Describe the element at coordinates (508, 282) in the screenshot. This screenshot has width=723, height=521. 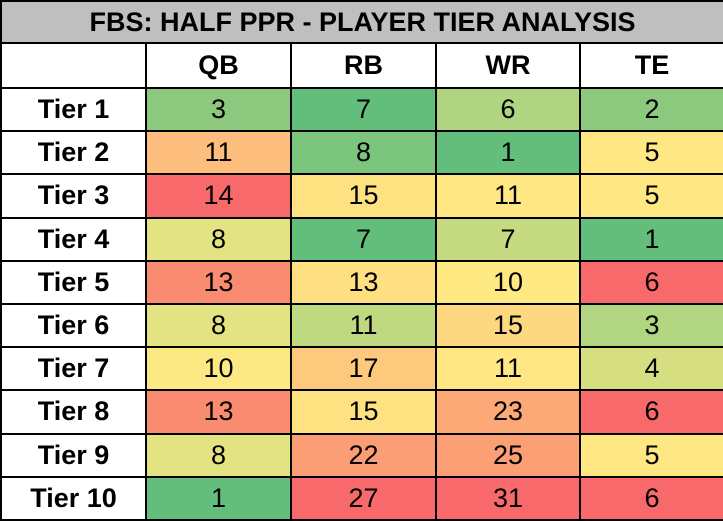
I see `cell-wr: 10` at that location.